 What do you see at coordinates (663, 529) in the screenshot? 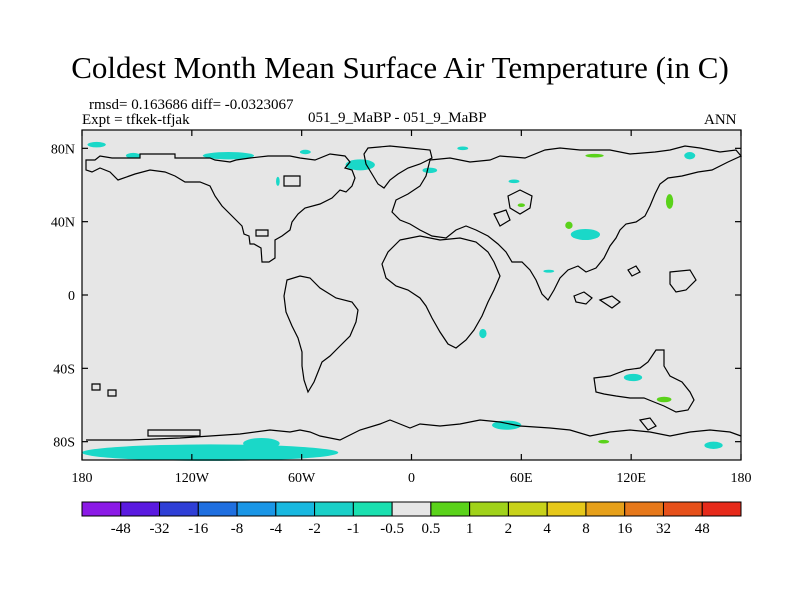
I see `colorbar-label: 32` at bounding box center [663, 529].